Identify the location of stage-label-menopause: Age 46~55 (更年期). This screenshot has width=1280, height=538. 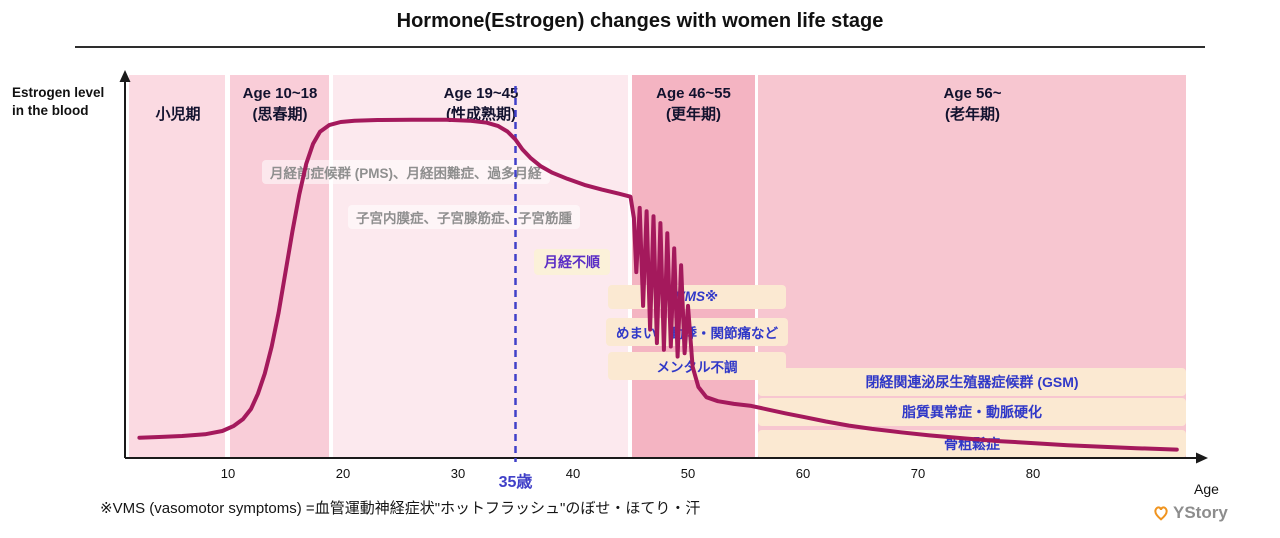
(693, 104).